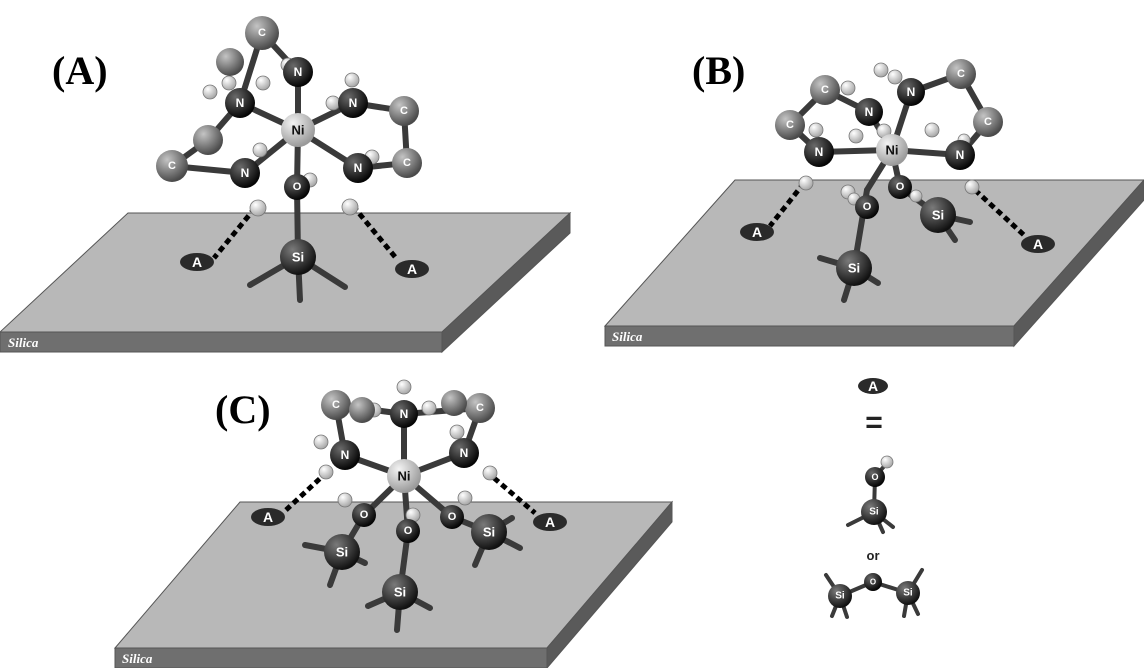  I want to click on surface-site-c-right: A, so click(550, 522).